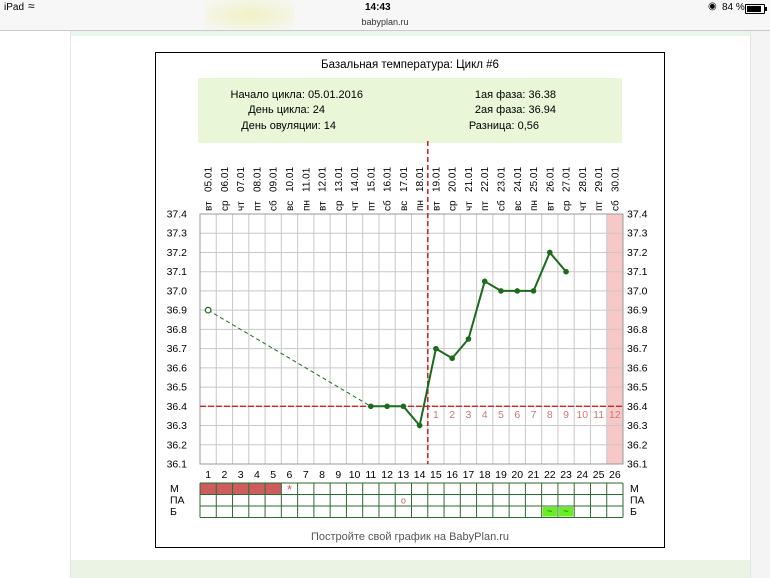 The image size is (770, 578). I want to click on url-text: babyplan.ru, so click(385, 22).